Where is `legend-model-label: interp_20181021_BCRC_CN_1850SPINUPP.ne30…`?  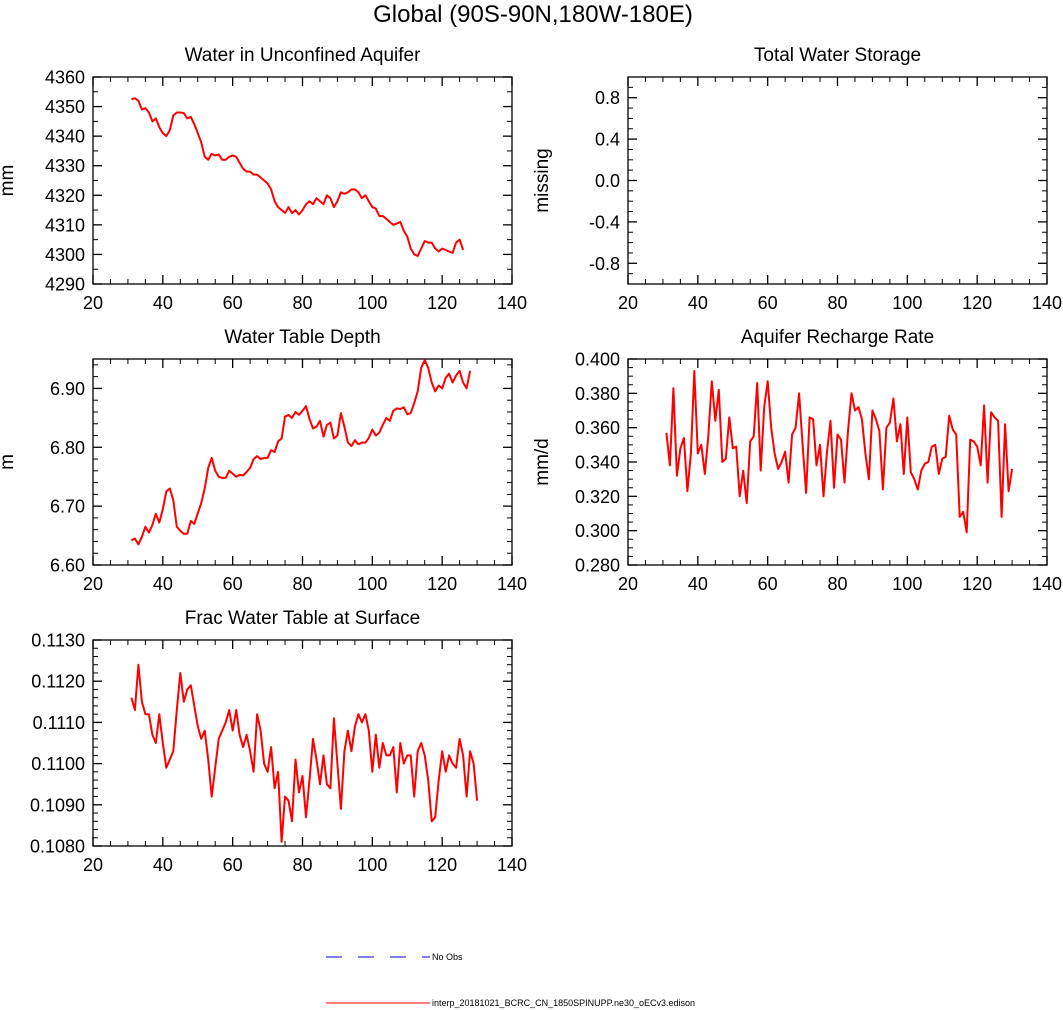 legend-model-label: interp_20181021_BCRC_CN_1850SPINUPP.ne30… is located at coordinates (563, 1003).